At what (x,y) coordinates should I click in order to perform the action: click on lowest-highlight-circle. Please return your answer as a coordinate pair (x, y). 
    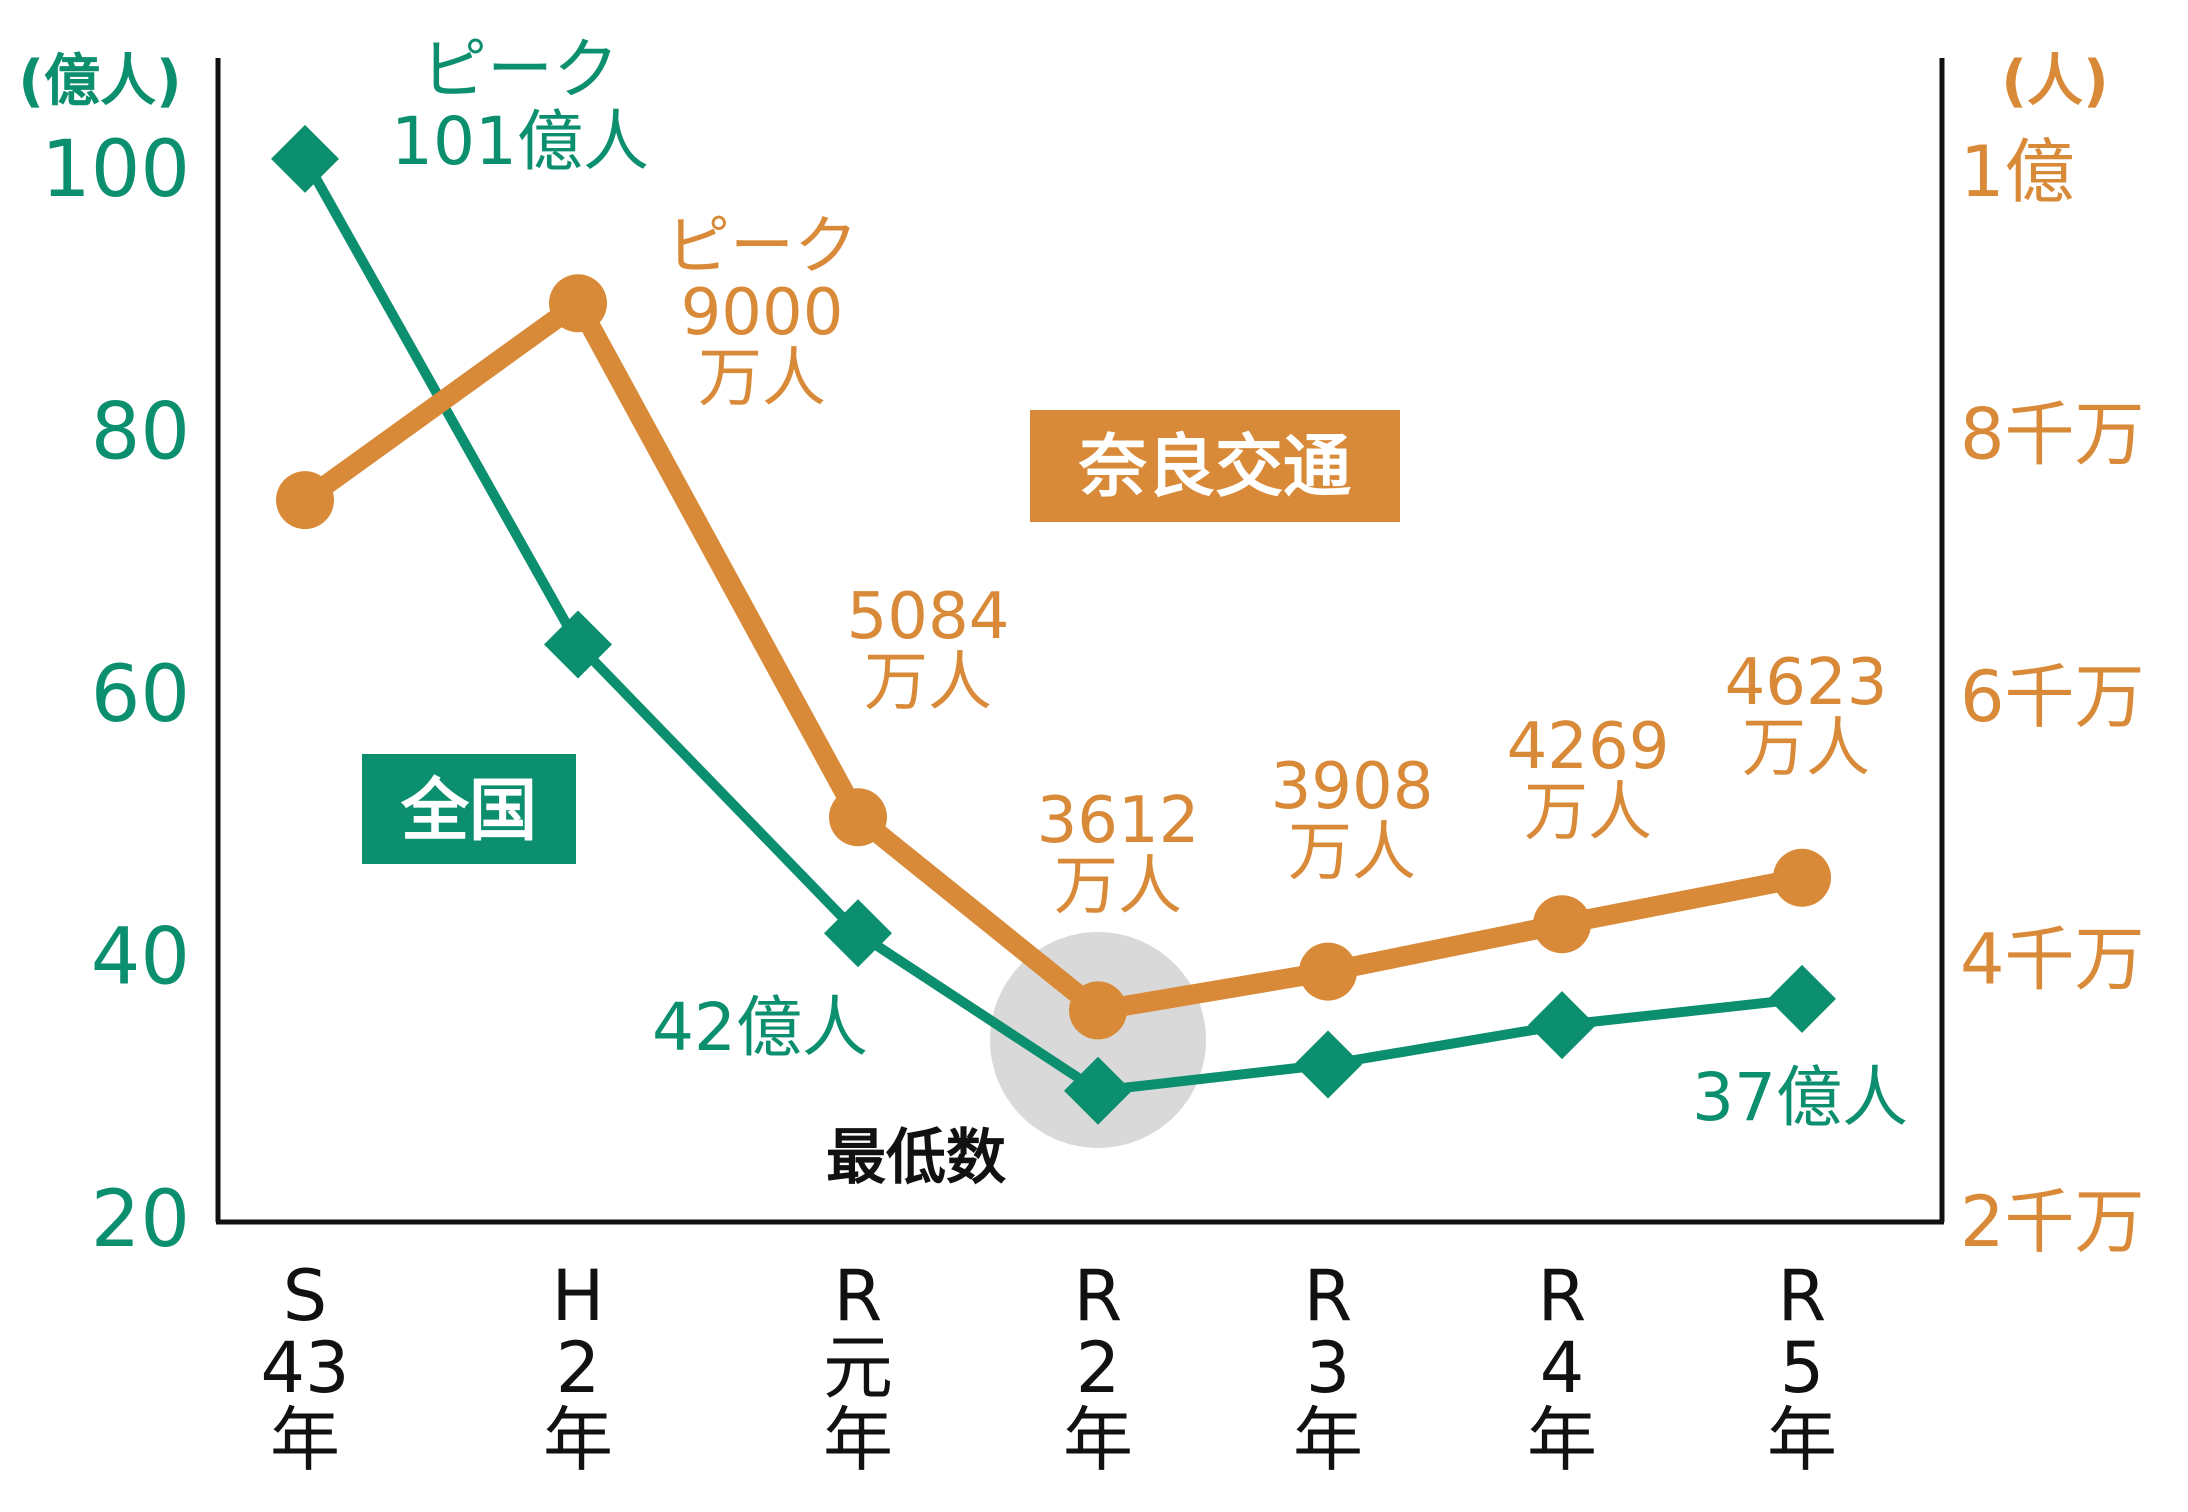
    Looking at the image, I should click on (1098, 1040).